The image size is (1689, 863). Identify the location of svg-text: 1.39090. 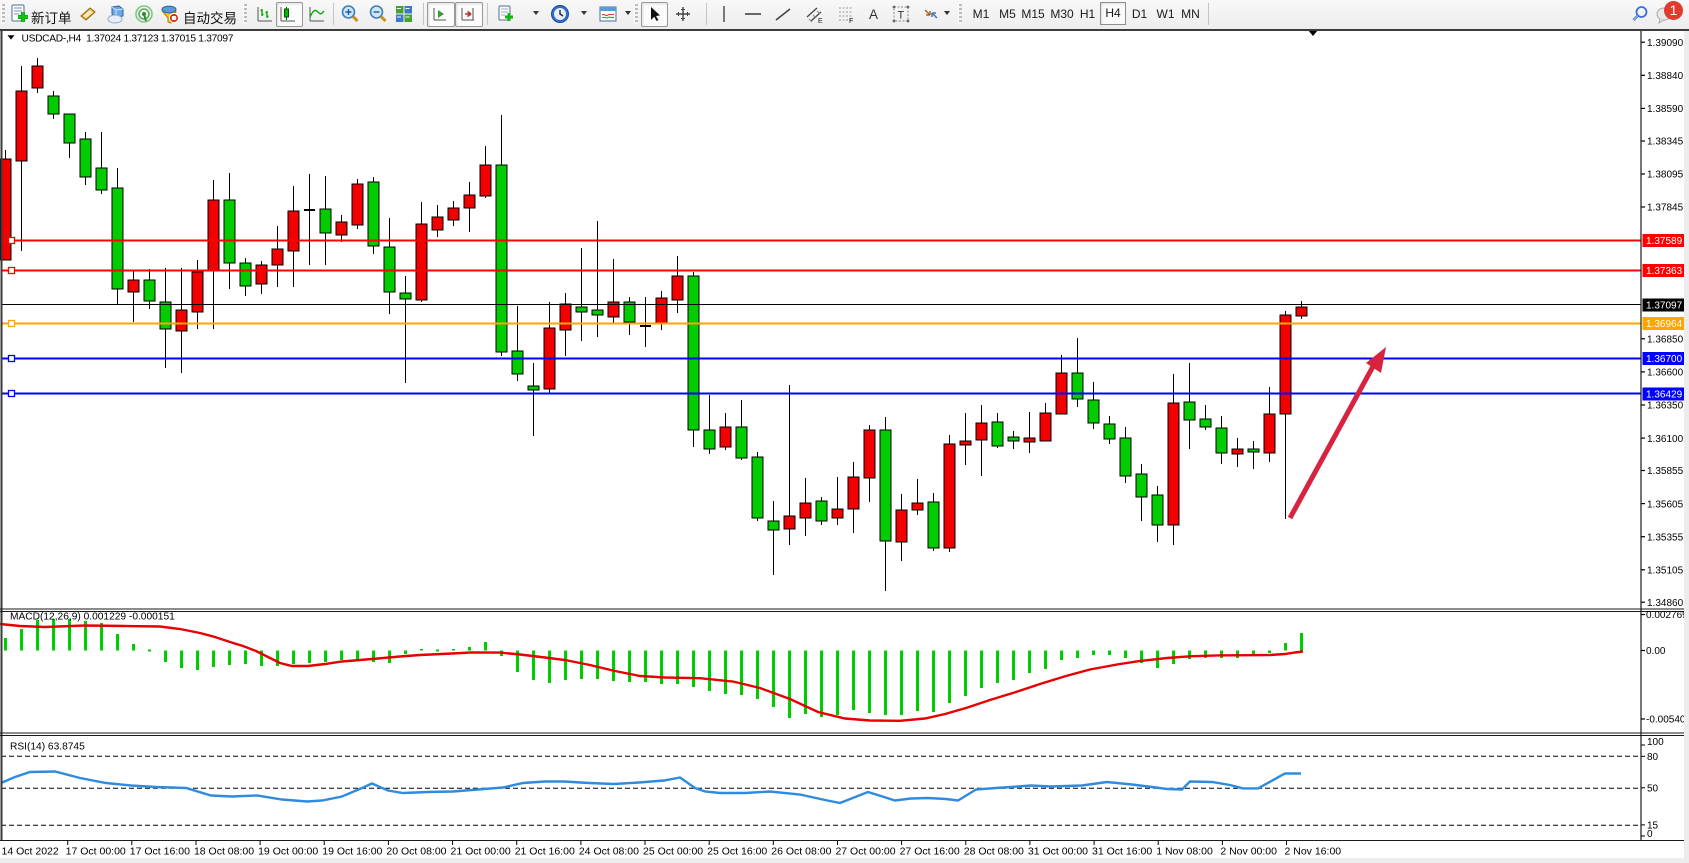
(1665, 43).